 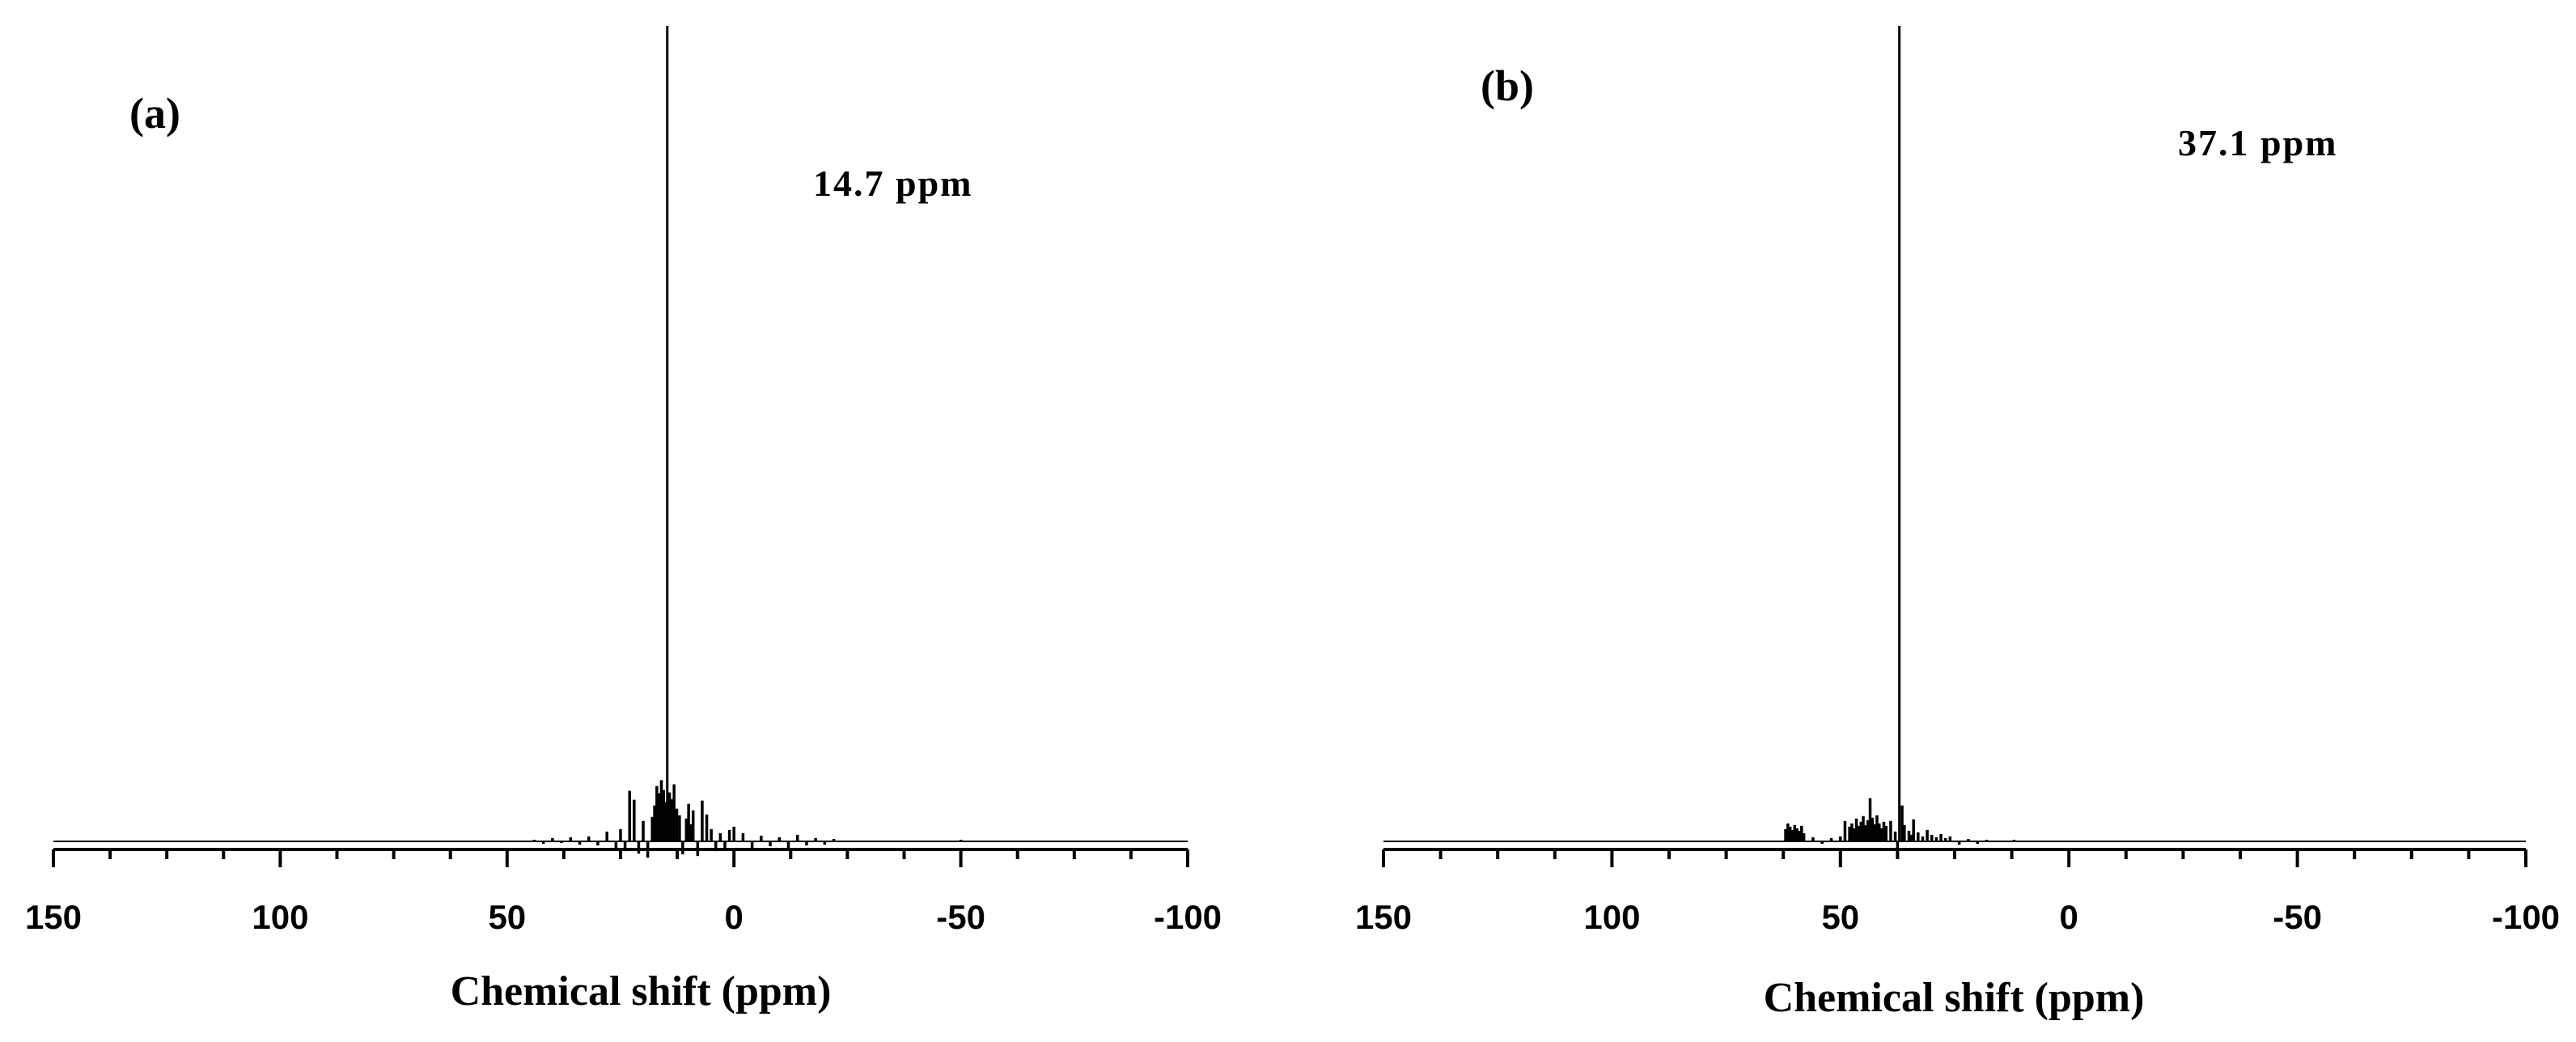 What do you see at coordinates (1954, 858) in the screenshot?
I see `panel-b-x-ticks` at bounding box center [1954, 858].